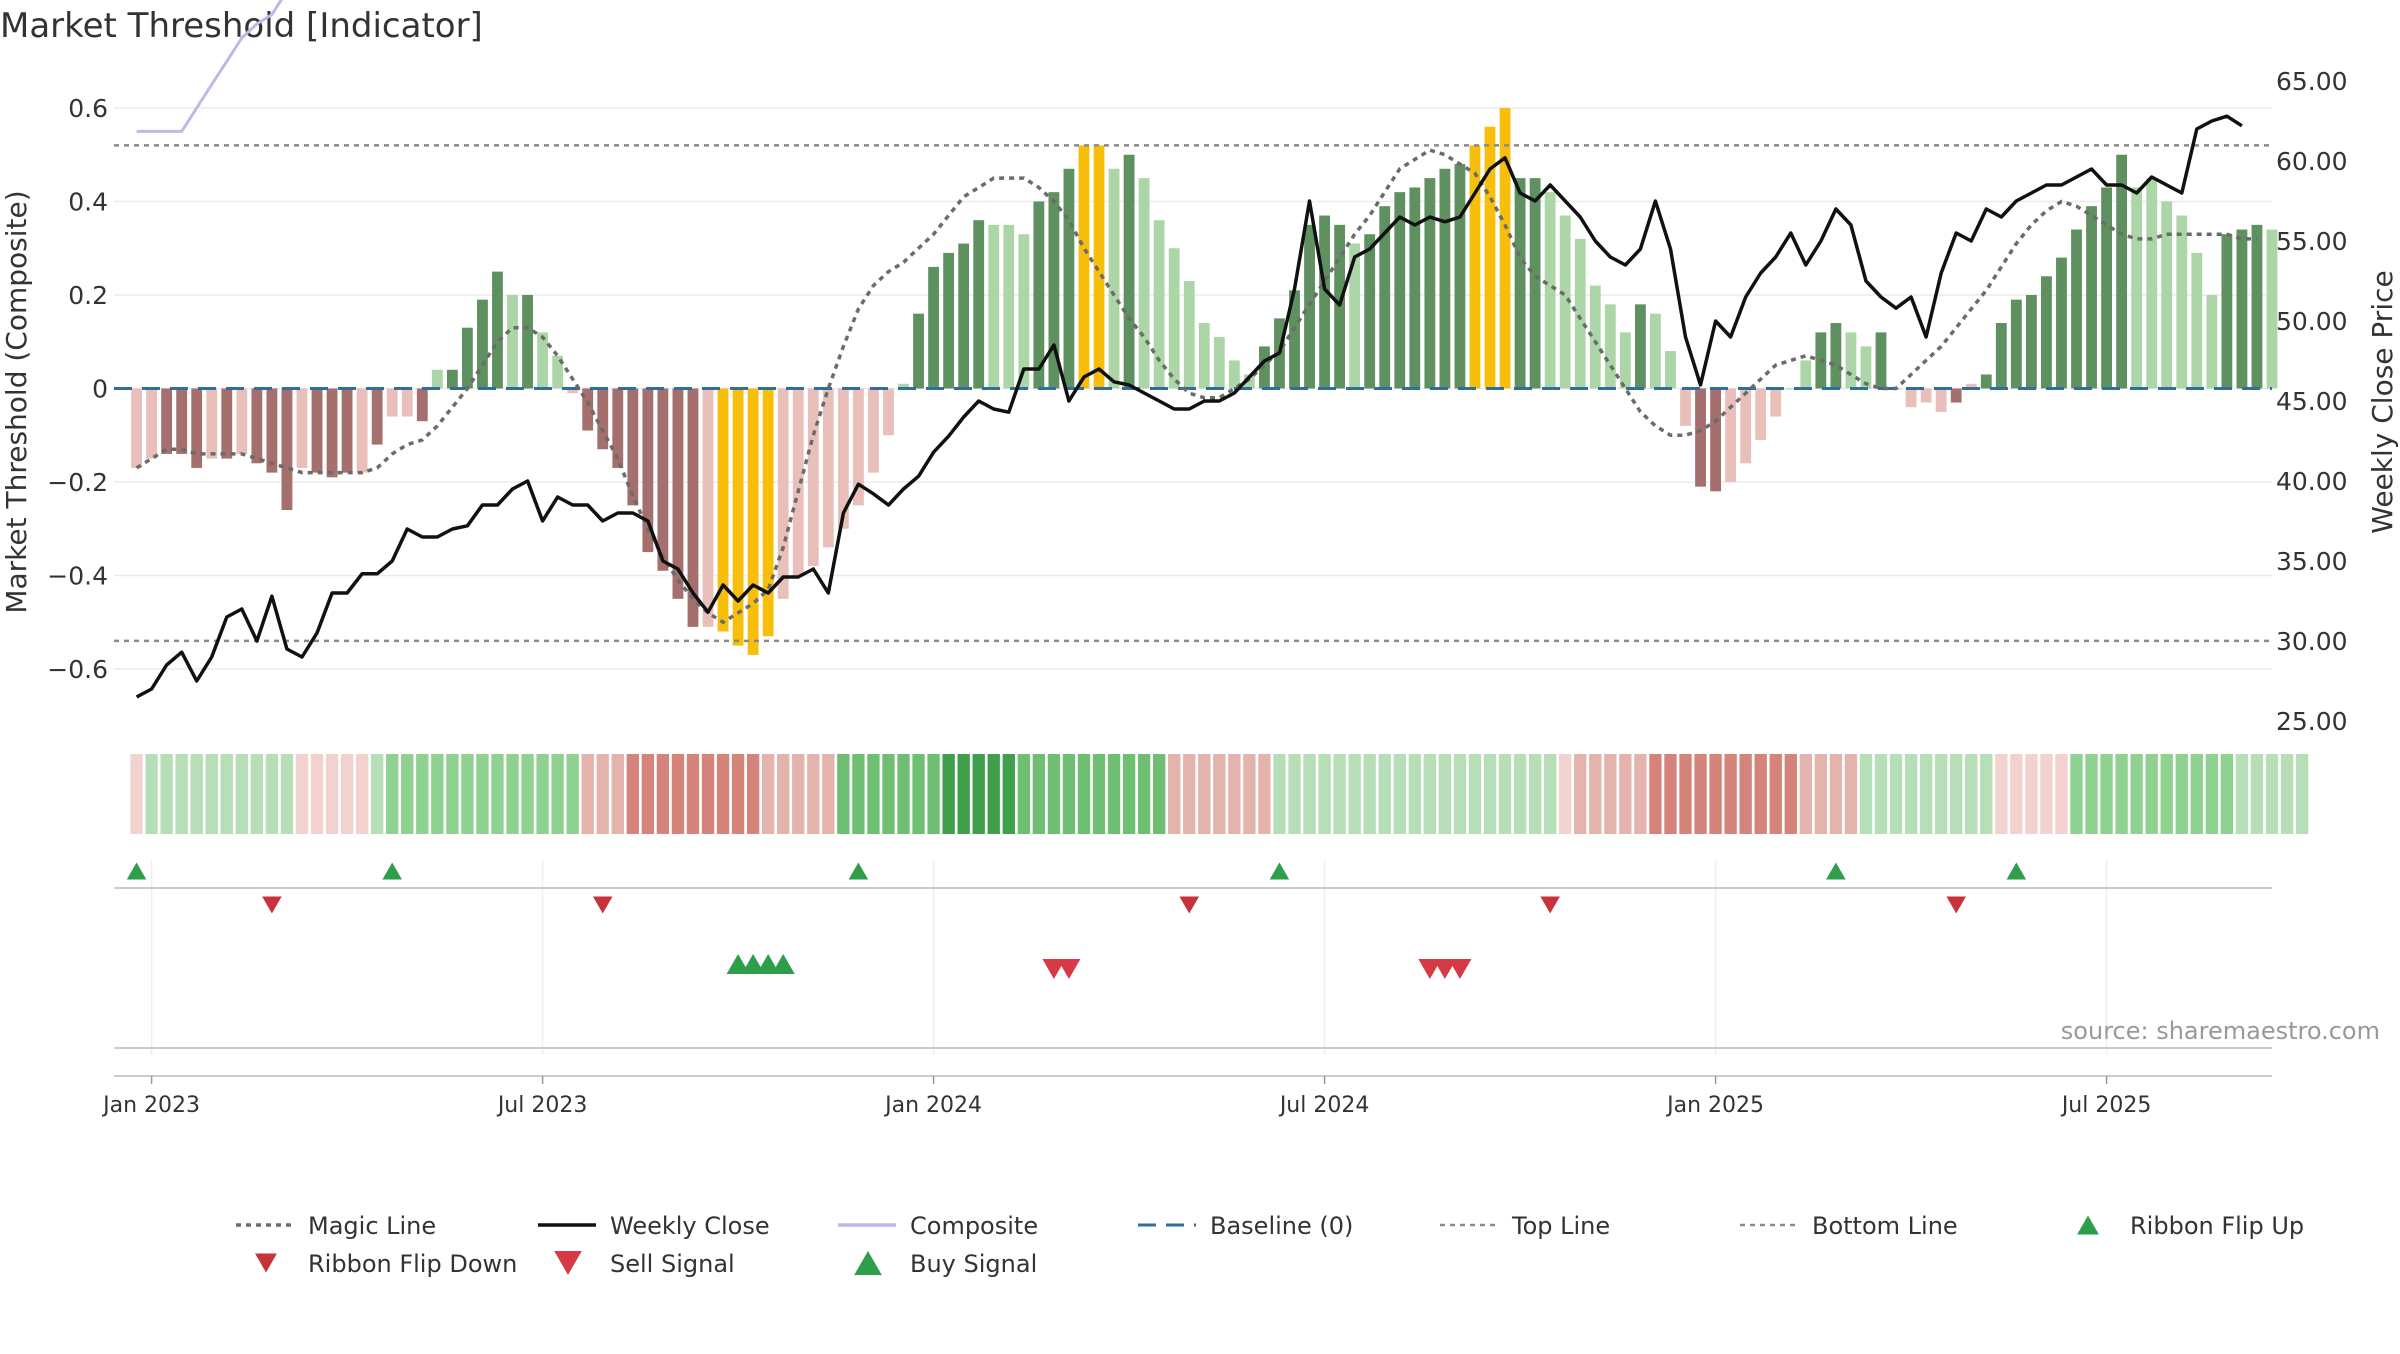 The height and width of the screenshot is (1354, 2400). Describe the element at coordinates (77, 669) in the screenshot. I see `y-tick-label-left: −0.6` at that location.